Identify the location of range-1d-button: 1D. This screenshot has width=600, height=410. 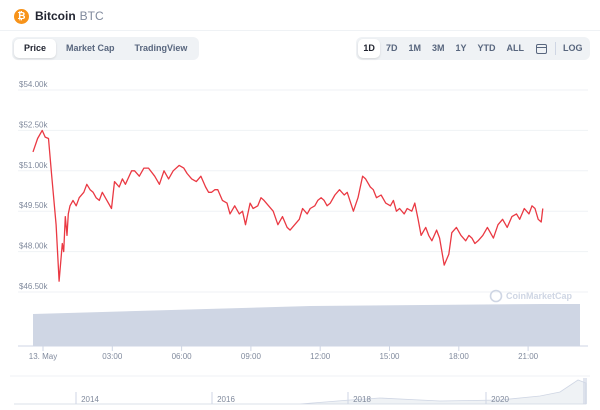
(369, 48).